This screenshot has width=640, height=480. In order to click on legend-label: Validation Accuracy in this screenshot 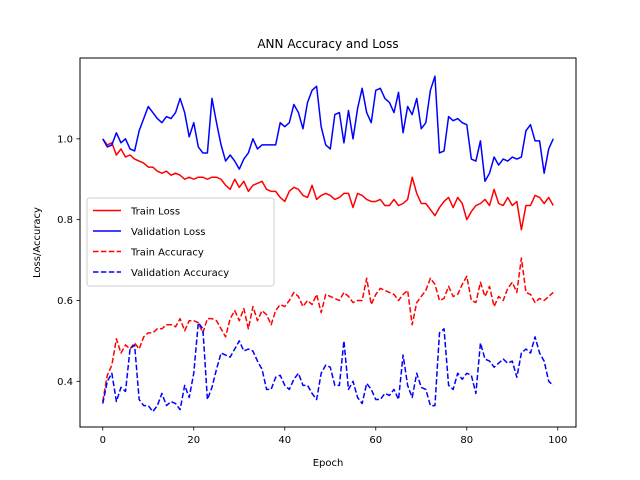, I will do `click(180, 273)`.